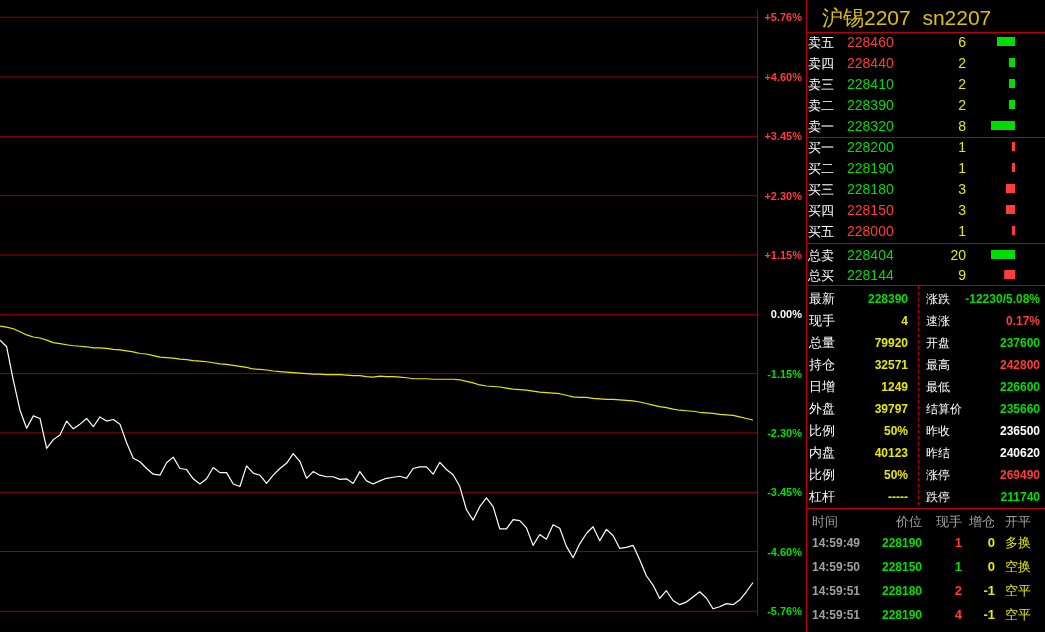  Describe the element at coordinates (962, 42) in the screenshot. I see `data-label: 6` at that location.